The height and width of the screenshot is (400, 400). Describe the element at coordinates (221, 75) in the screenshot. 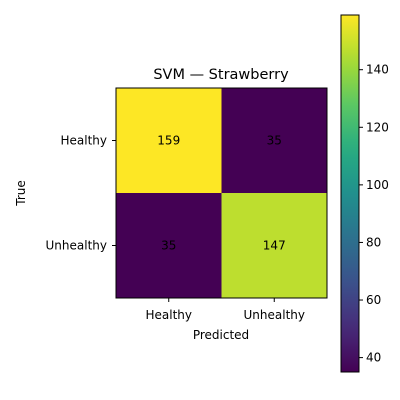

I see `chart-title: SVM — Strawberry` at that location.